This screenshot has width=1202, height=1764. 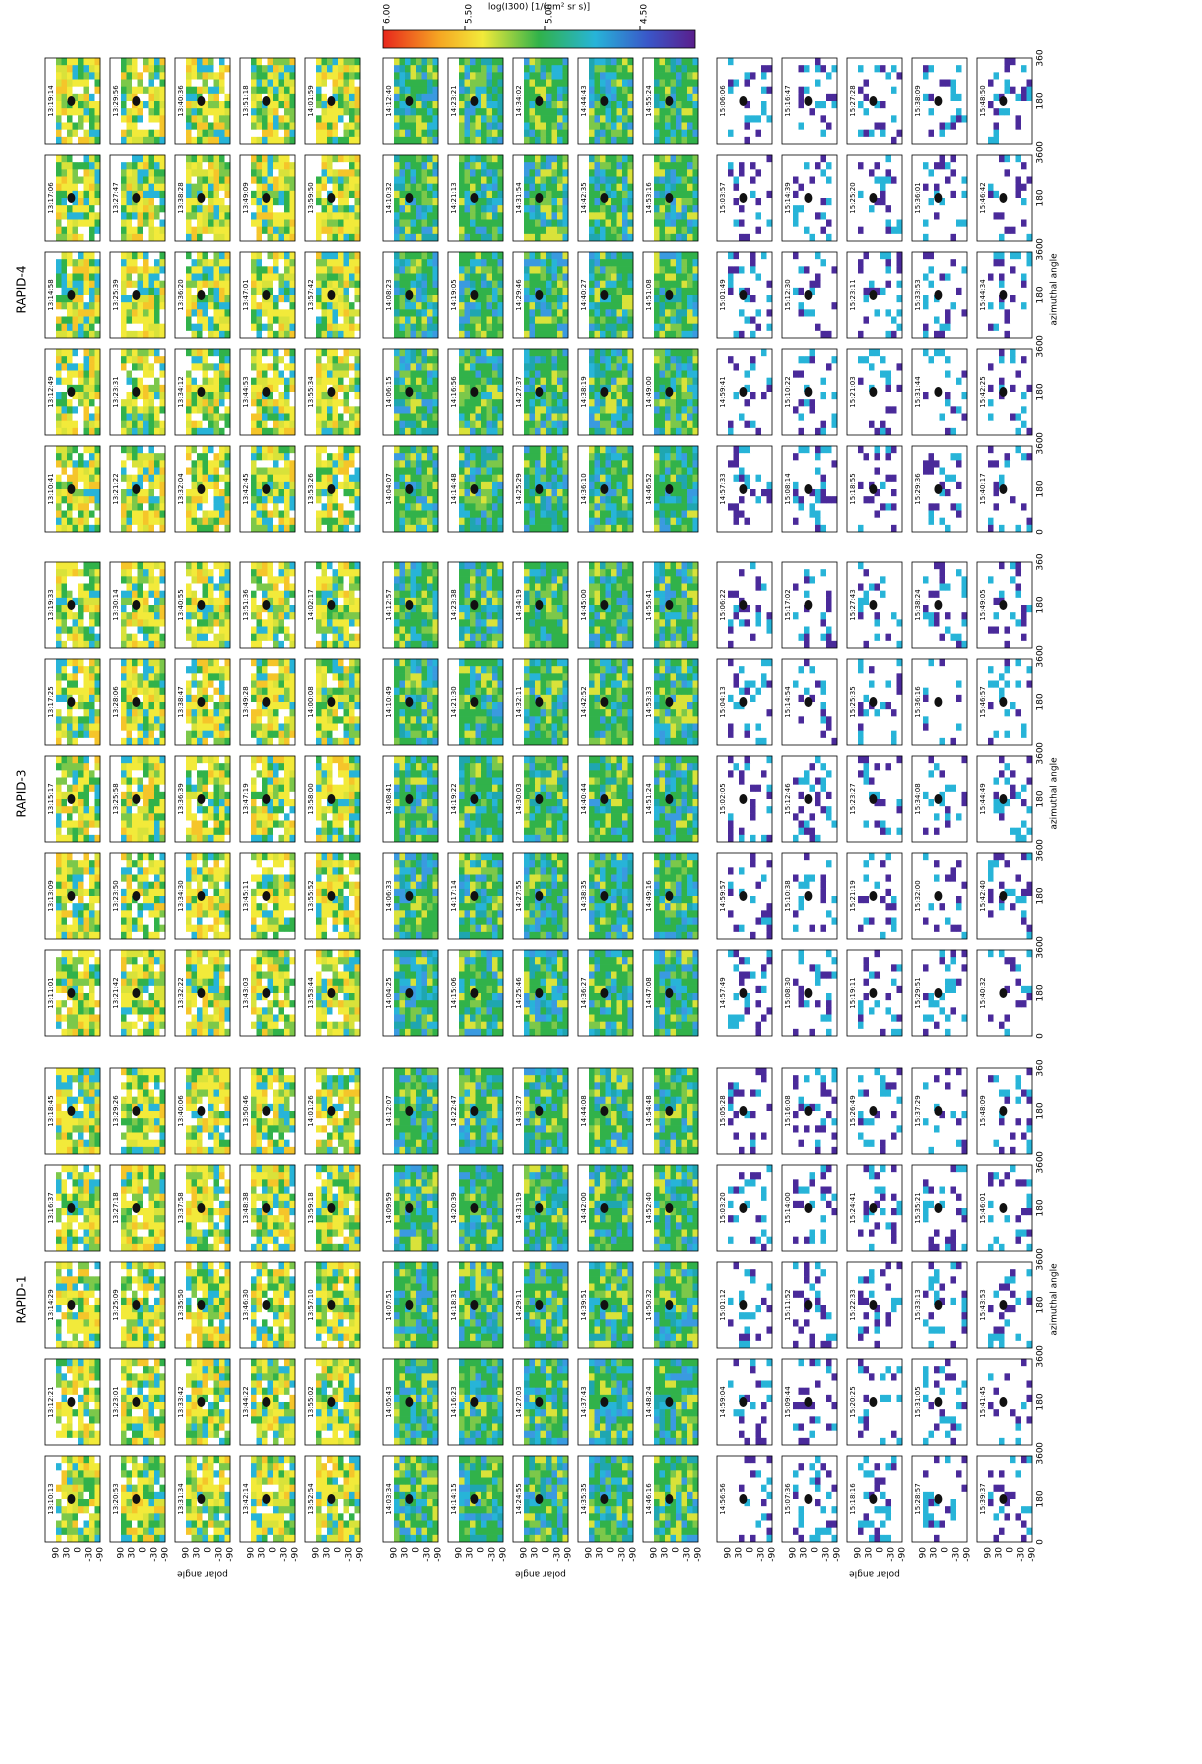 What do you see at coordinates (71, 1402) in the screenshot?
I see `particle-marker` at bounding box center [71, 1402].